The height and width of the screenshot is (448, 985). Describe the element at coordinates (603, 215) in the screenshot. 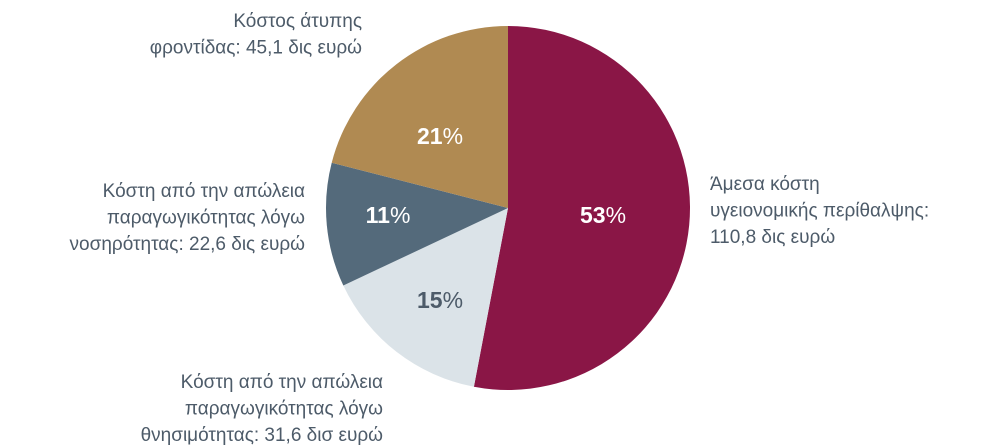

I see `slice-value-label: 53%` at that location.